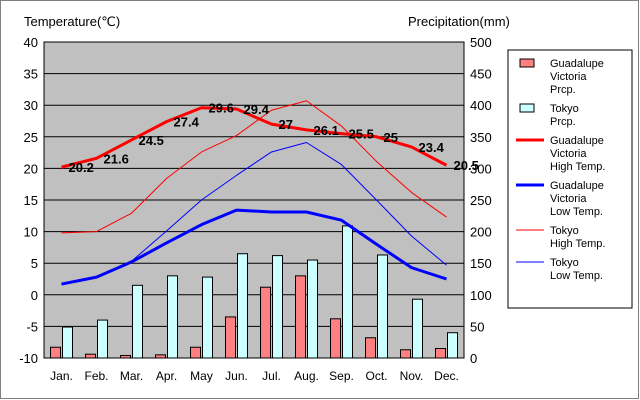  I want to click on right-tick-label: 50, so click(477, 326).